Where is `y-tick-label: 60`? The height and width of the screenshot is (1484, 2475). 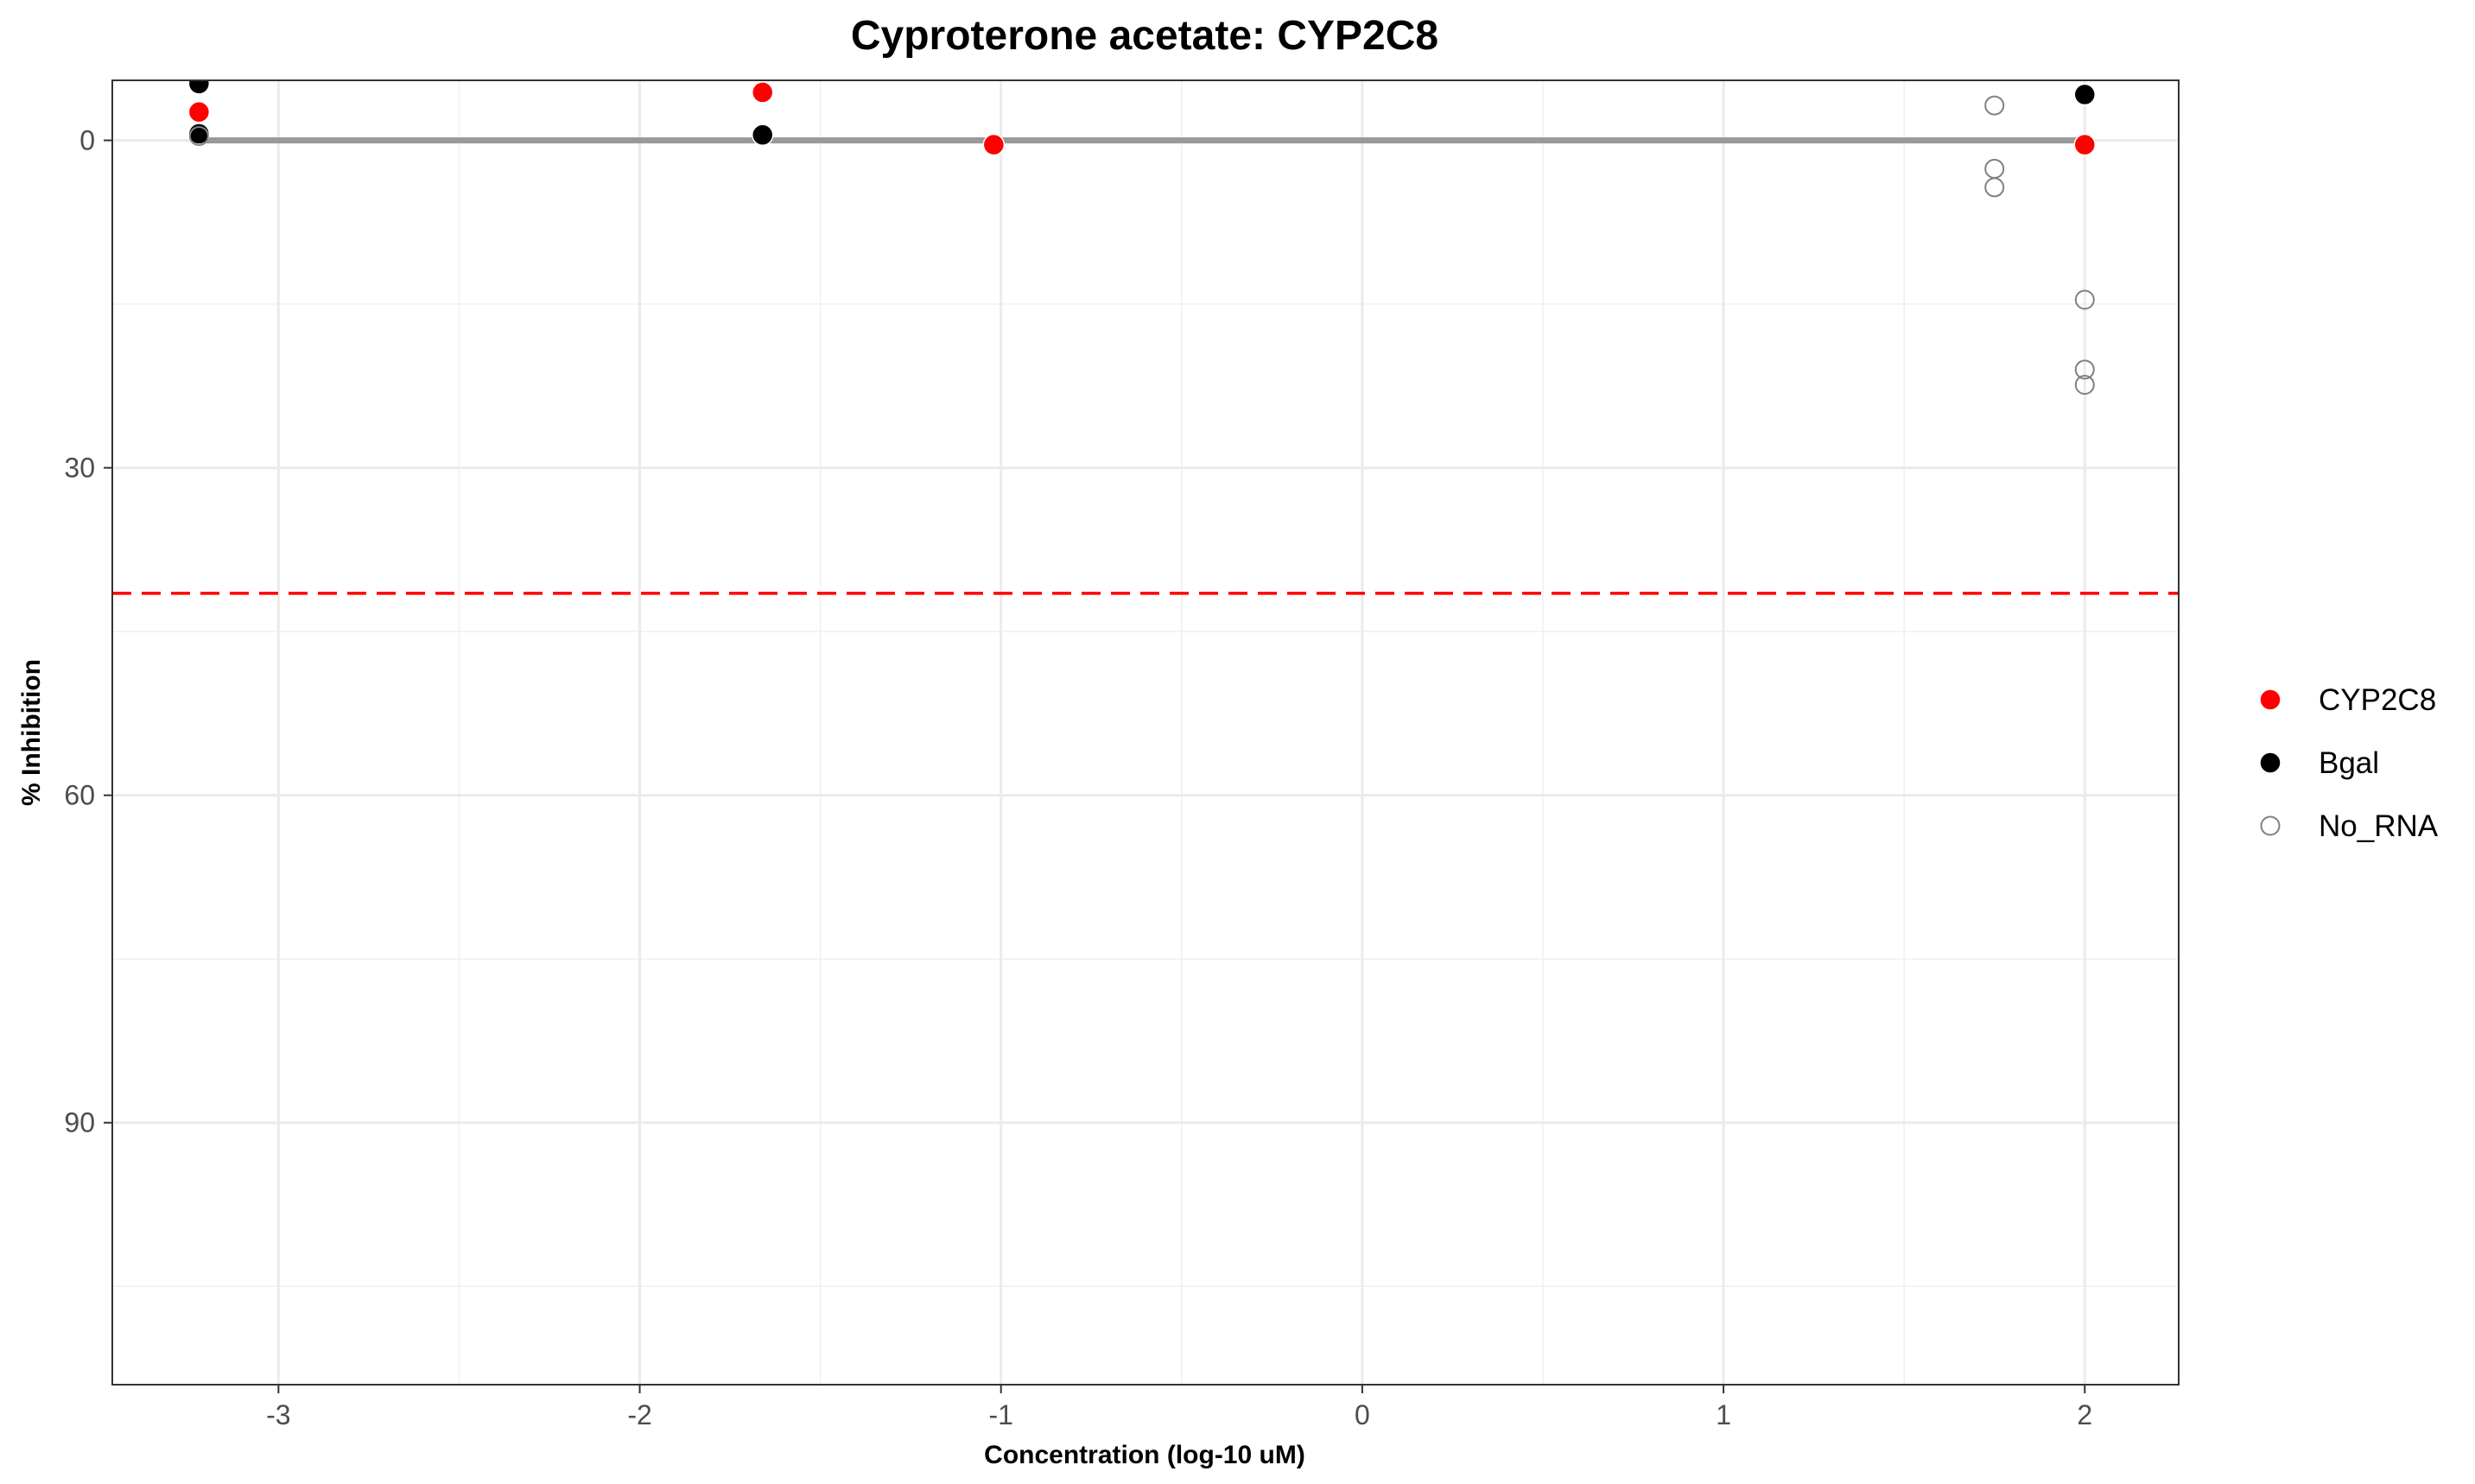 y-tick-label: 60 is located at coordinates (79, 795).